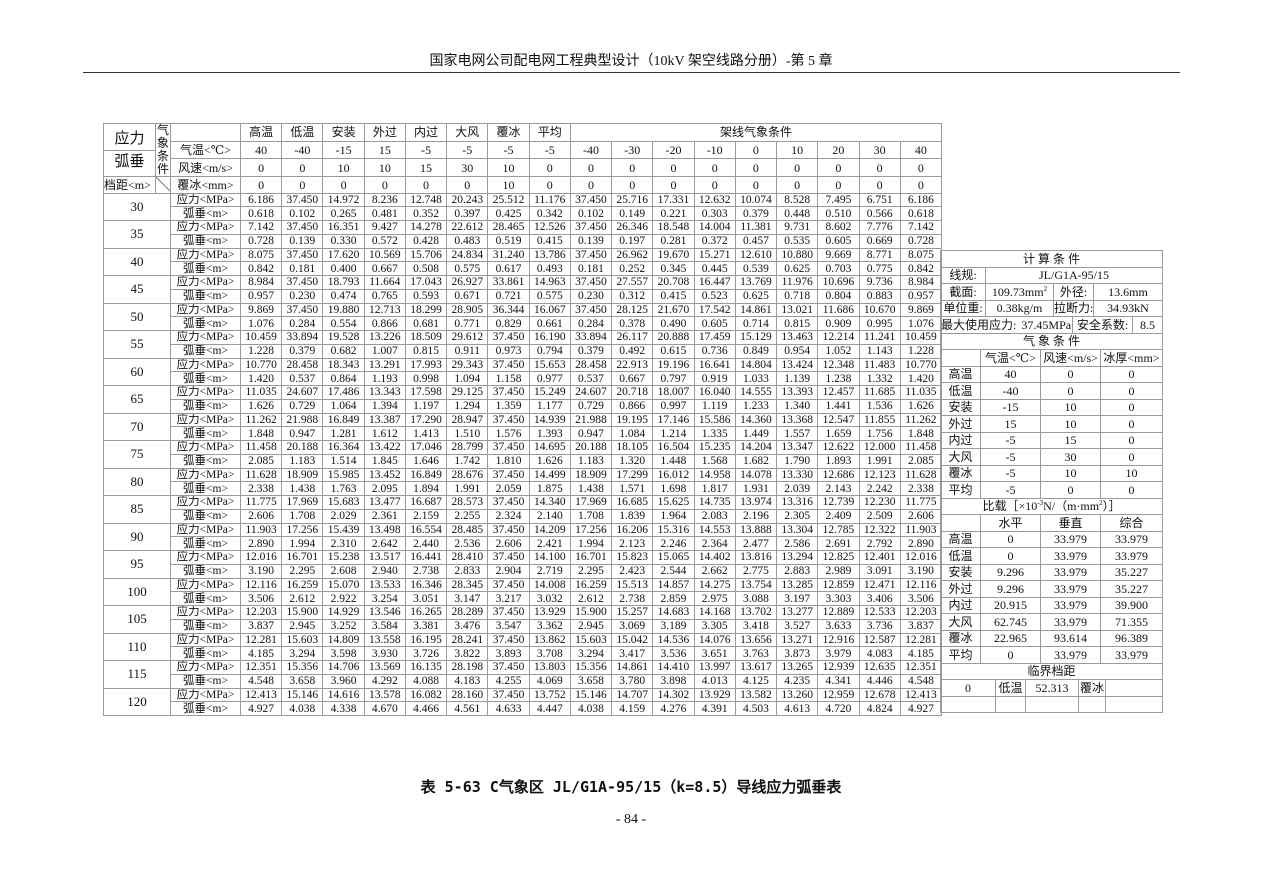 The image size is (1262, 892). I want to click on stress-value: 14.340, so click(549, 502).